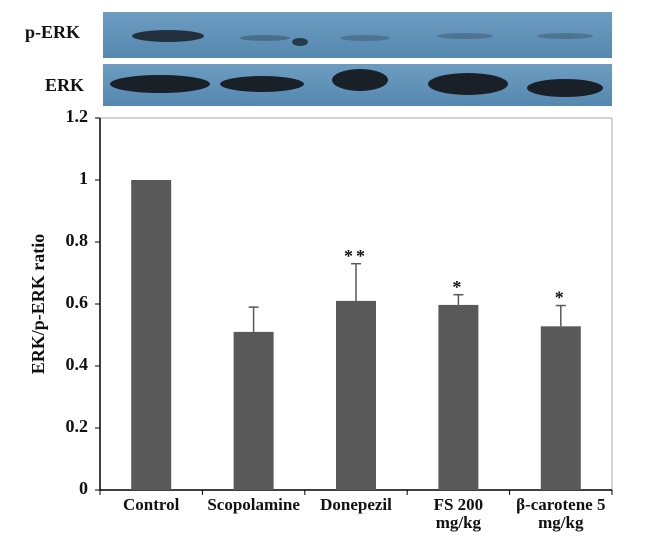 The height and width of the screenshot is (558, 657). What do you see at coordinates (77, 240) in the screenshot?
I see `y-tick-label: 0.8` at bounding box center [77, 240].